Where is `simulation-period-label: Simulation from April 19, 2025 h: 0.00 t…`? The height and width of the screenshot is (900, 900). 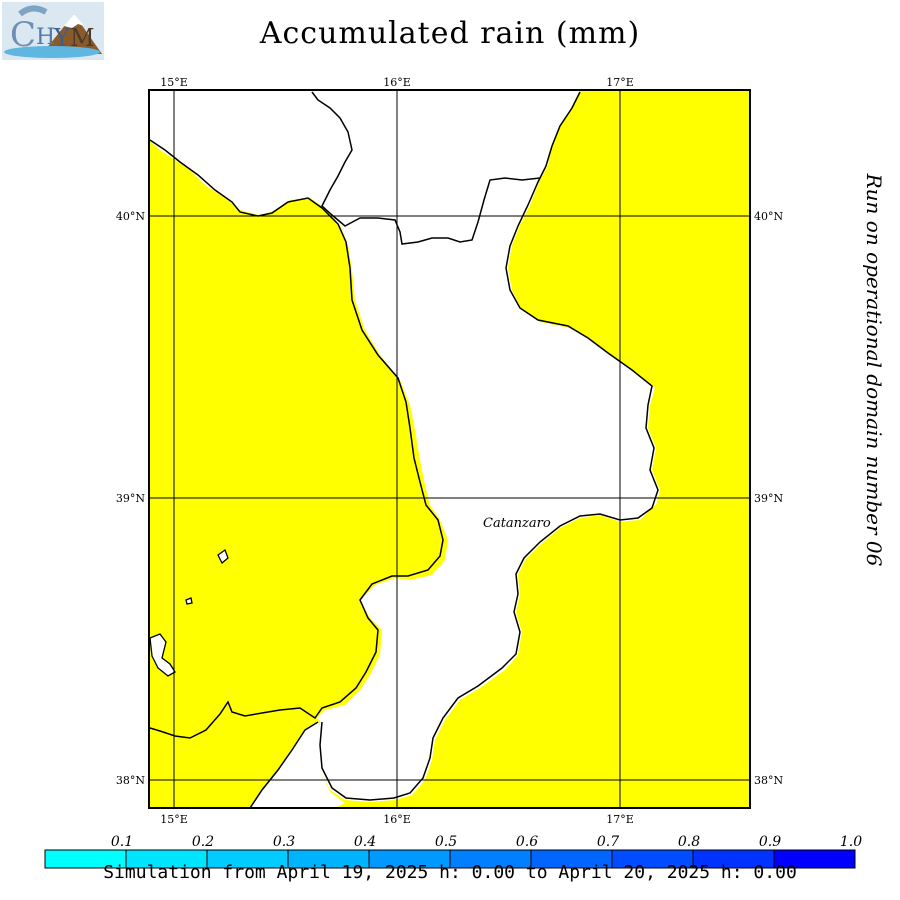 simulation-period-label: Simulation from April 19, 2025 h: 0.00 t… is located at coordinates (450, 872).